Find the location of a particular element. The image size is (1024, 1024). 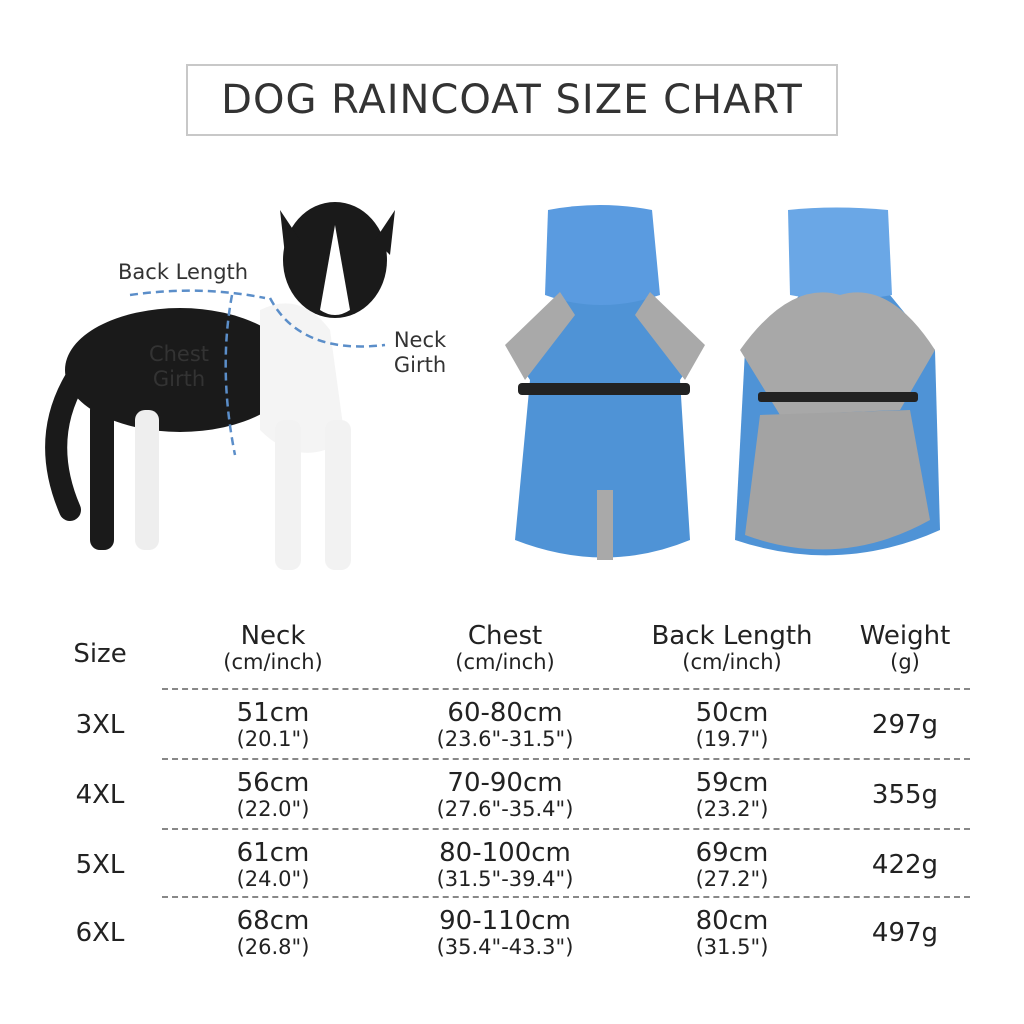

cell-inch: (20.1") is located at coordinates (273, 739).